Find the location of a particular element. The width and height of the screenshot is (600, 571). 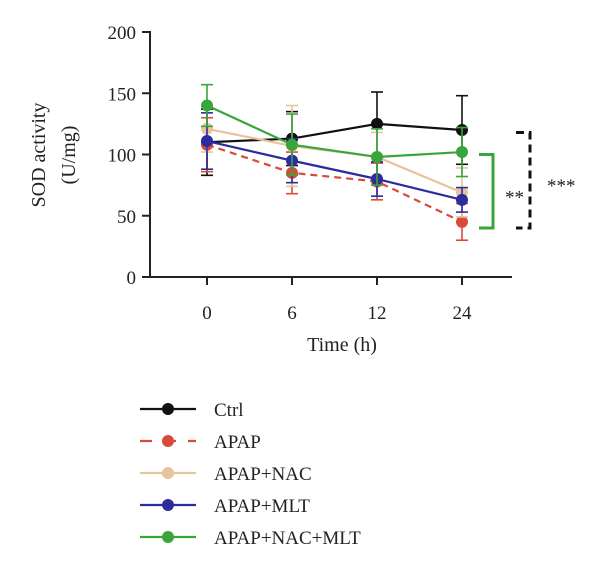

legend-item: Ctrl is located at coordinates (192, 410).